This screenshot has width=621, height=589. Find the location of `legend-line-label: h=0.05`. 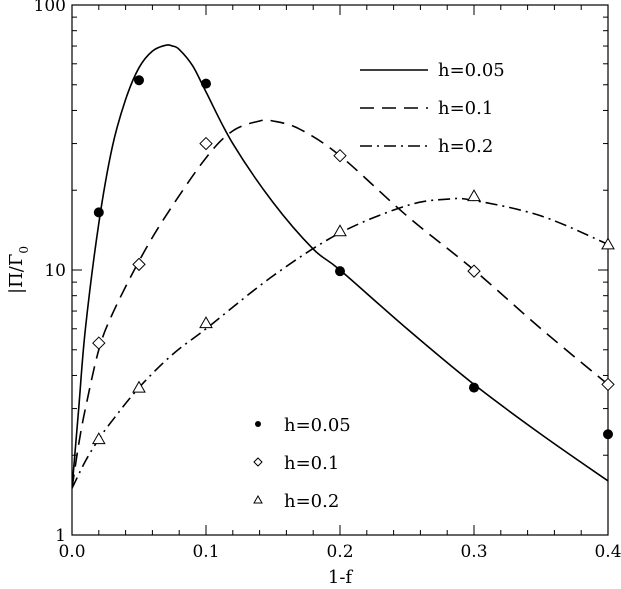

legend-line-label: h=0.05 is located at coordinates (471, 70).